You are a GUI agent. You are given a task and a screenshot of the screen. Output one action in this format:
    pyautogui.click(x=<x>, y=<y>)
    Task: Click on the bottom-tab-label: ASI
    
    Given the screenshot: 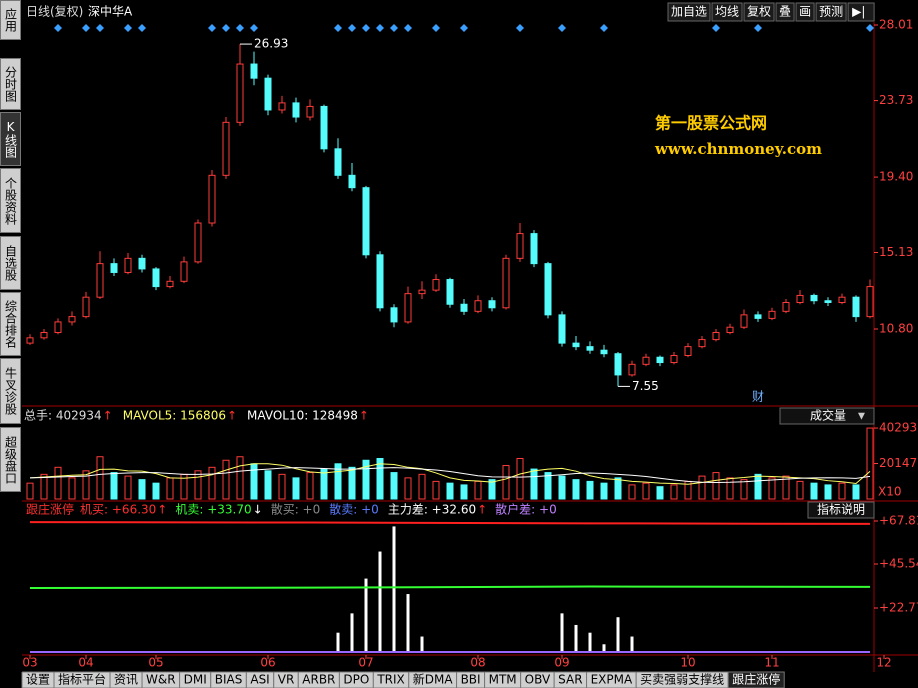 What is the action you would take?
    pyautogui.click(x=259, y=680)
    